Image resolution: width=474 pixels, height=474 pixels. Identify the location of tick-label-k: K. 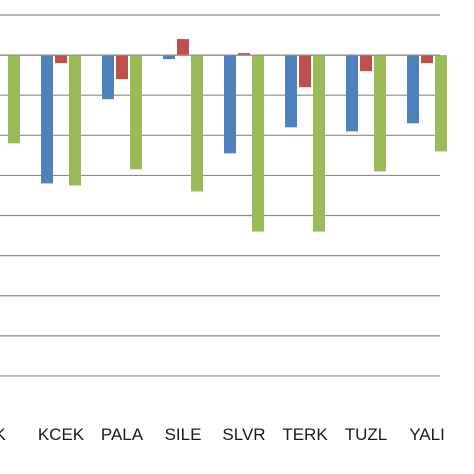
(3, 434).